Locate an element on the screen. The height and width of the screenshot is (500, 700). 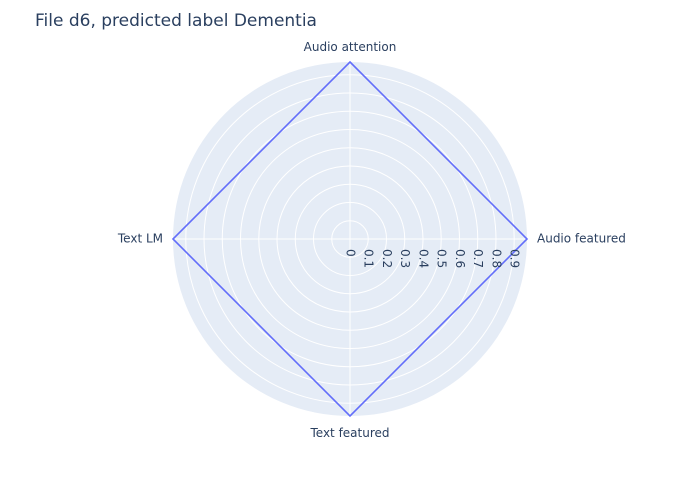
angular-axis-label: Audio featured is located at coordinates (581, 239).